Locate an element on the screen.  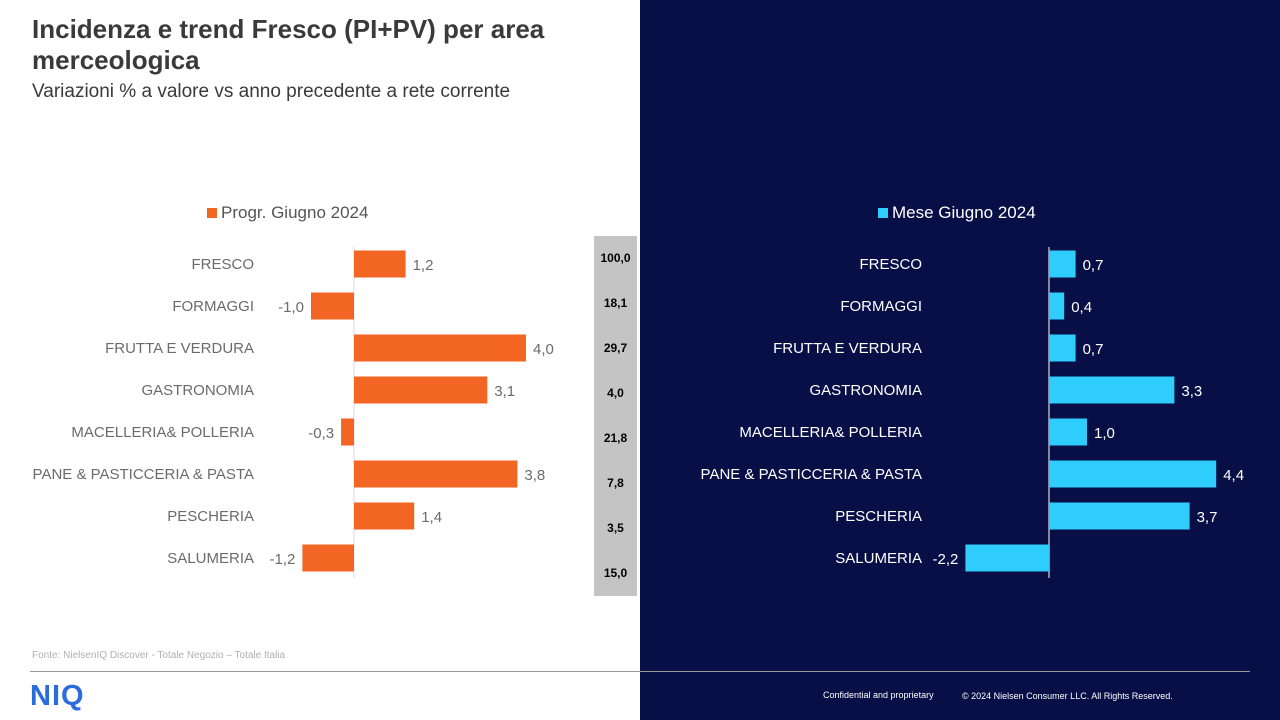
legend-left-swatch is located at coordinates (212, 213).